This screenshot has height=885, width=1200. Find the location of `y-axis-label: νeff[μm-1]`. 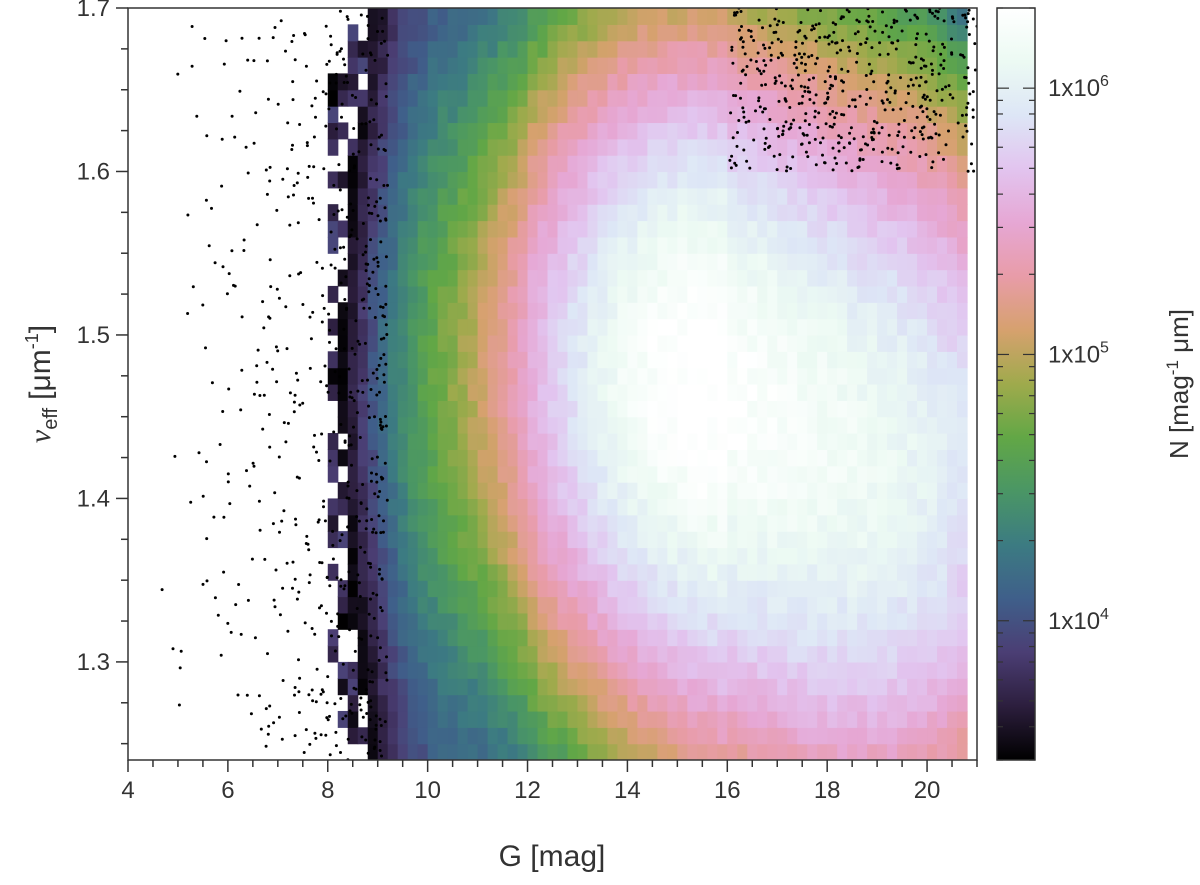

y-axis-label: νeff[μm-1] is located at coordinates (42, 384).